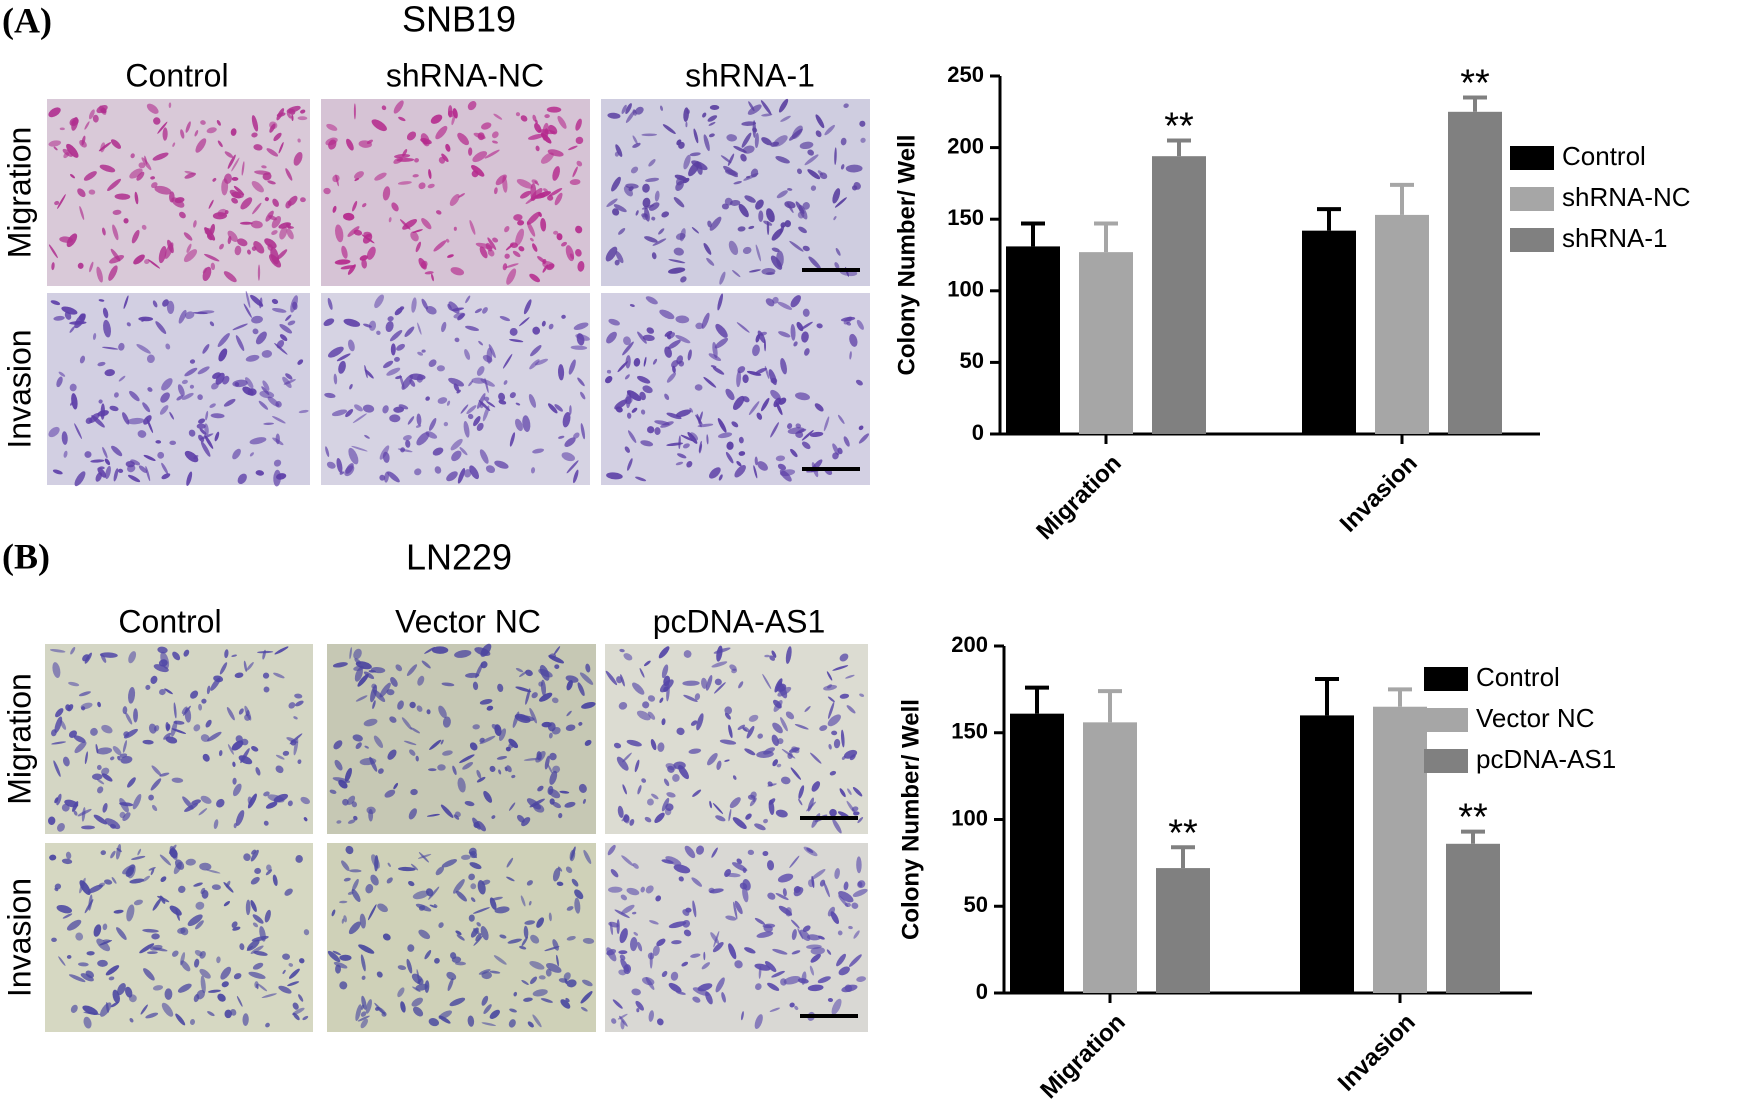 This screenshot has height=1108, width=1755. Describe the element at coordinates (1110, 857) in the screenshot. I see `bar` at that location.